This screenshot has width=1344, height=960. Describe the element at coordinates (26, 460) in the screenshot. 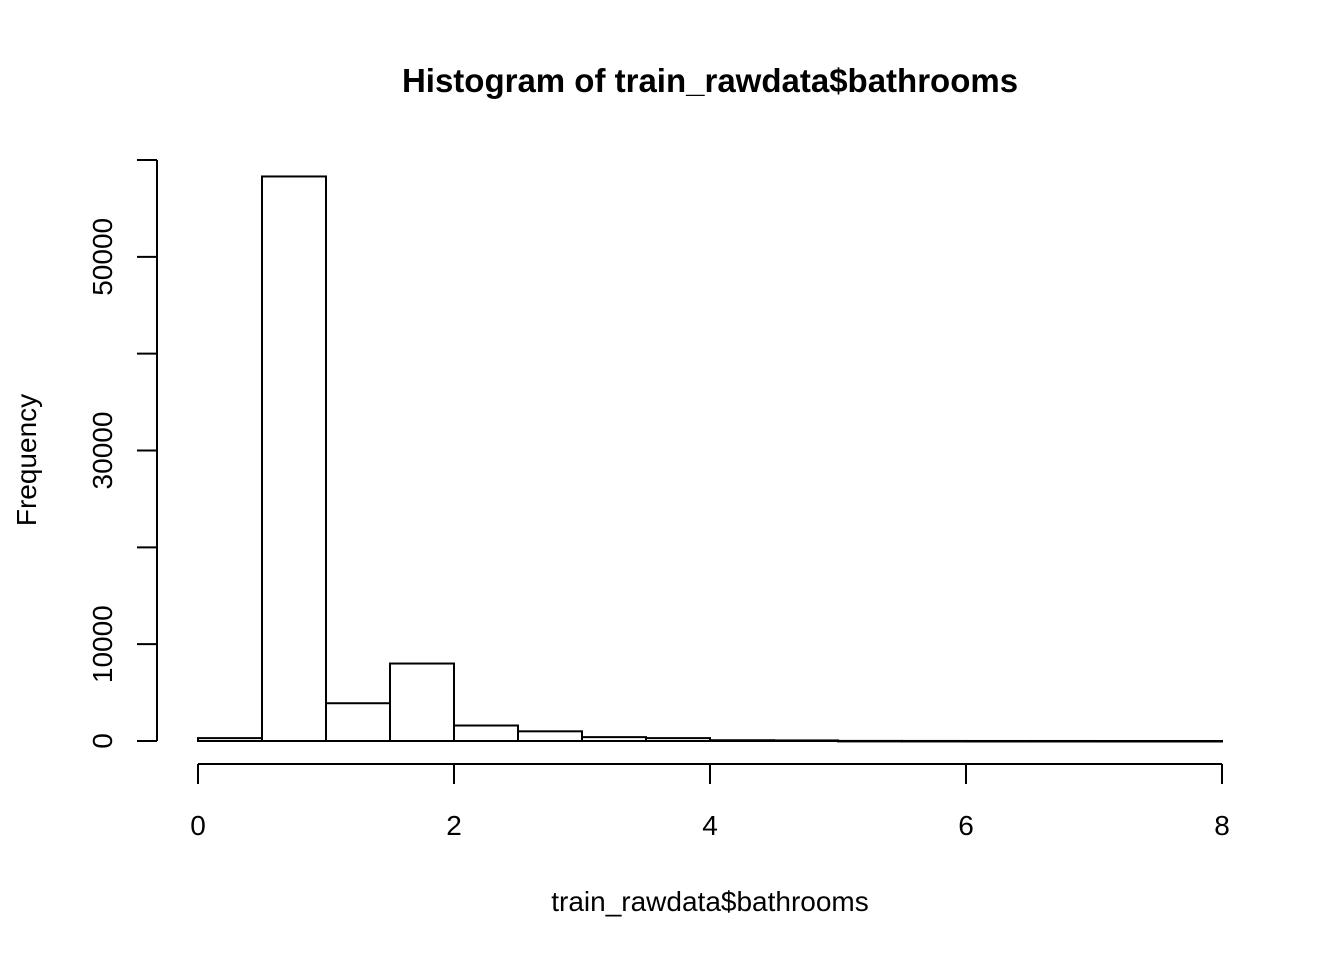

I see `y-axis-label: Frequency` at that location.